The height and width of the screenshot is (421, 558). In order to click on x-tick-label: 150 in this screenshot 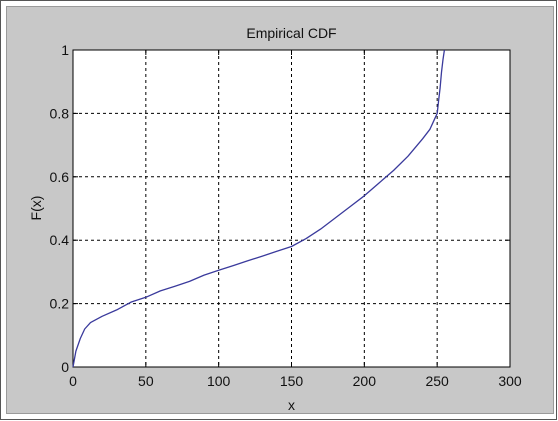, I will do `click(292, 381)`.